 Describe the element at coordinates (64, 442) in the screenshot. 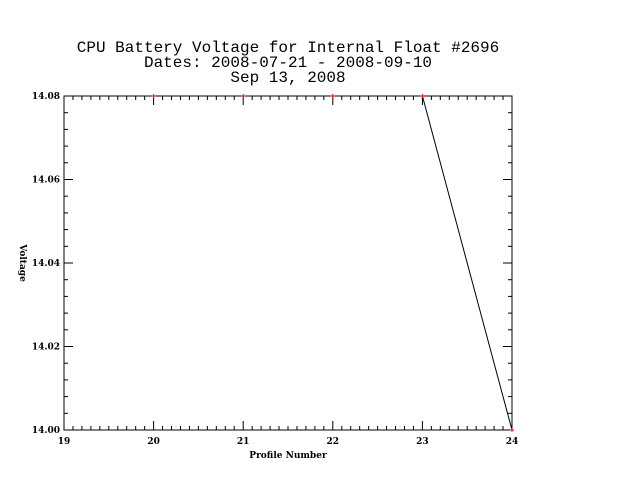

I see `x-tick-label: 19` at that location.